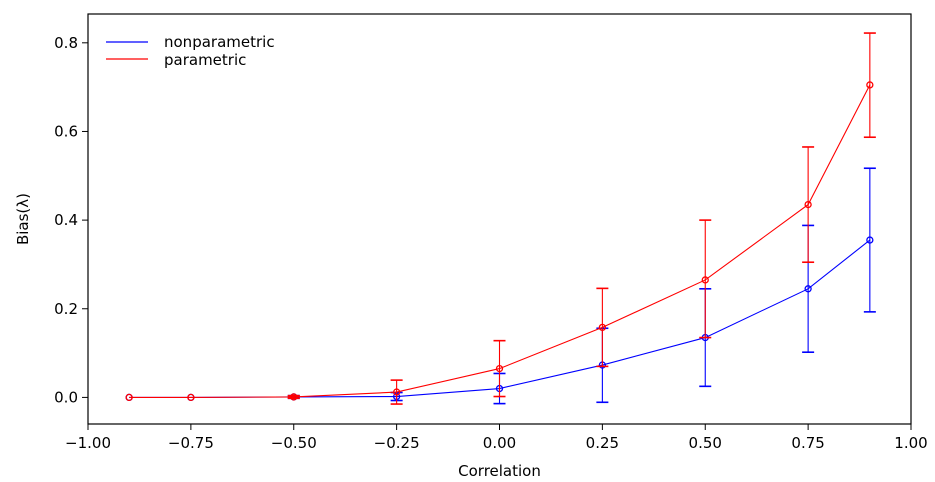 This screenshot has width=935, height=482. Describe the element at coordinates (499, 443) in the screenshot. I see `x-tick-label: 0.00` at that location.